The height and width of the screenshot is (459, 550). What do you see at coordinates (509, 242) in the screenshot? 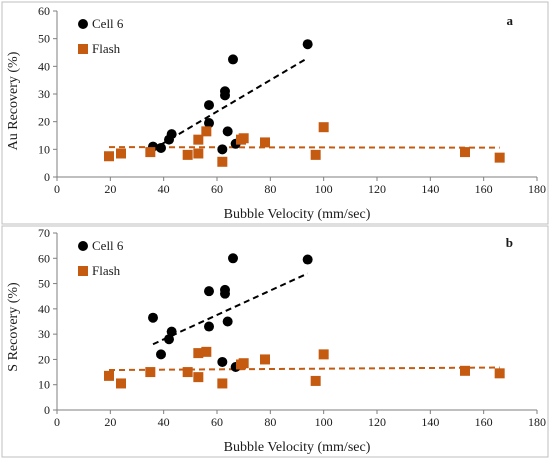
I see `panel-letter: b` at bounding box center [509, 242].